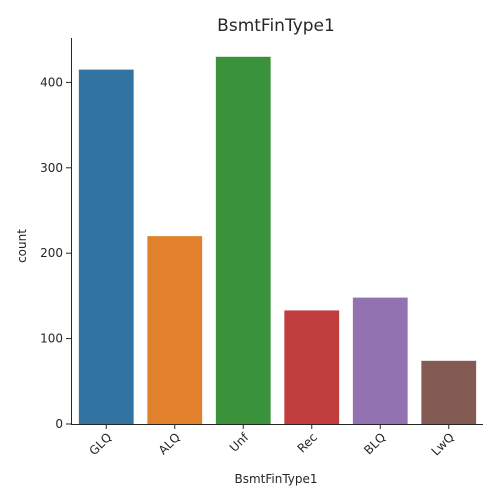 Image resolution: width=500 pixels, height=500 pixels. Describe the element at coordinates (312, 367) in the screenshot. I see `bar-rec` at that location.